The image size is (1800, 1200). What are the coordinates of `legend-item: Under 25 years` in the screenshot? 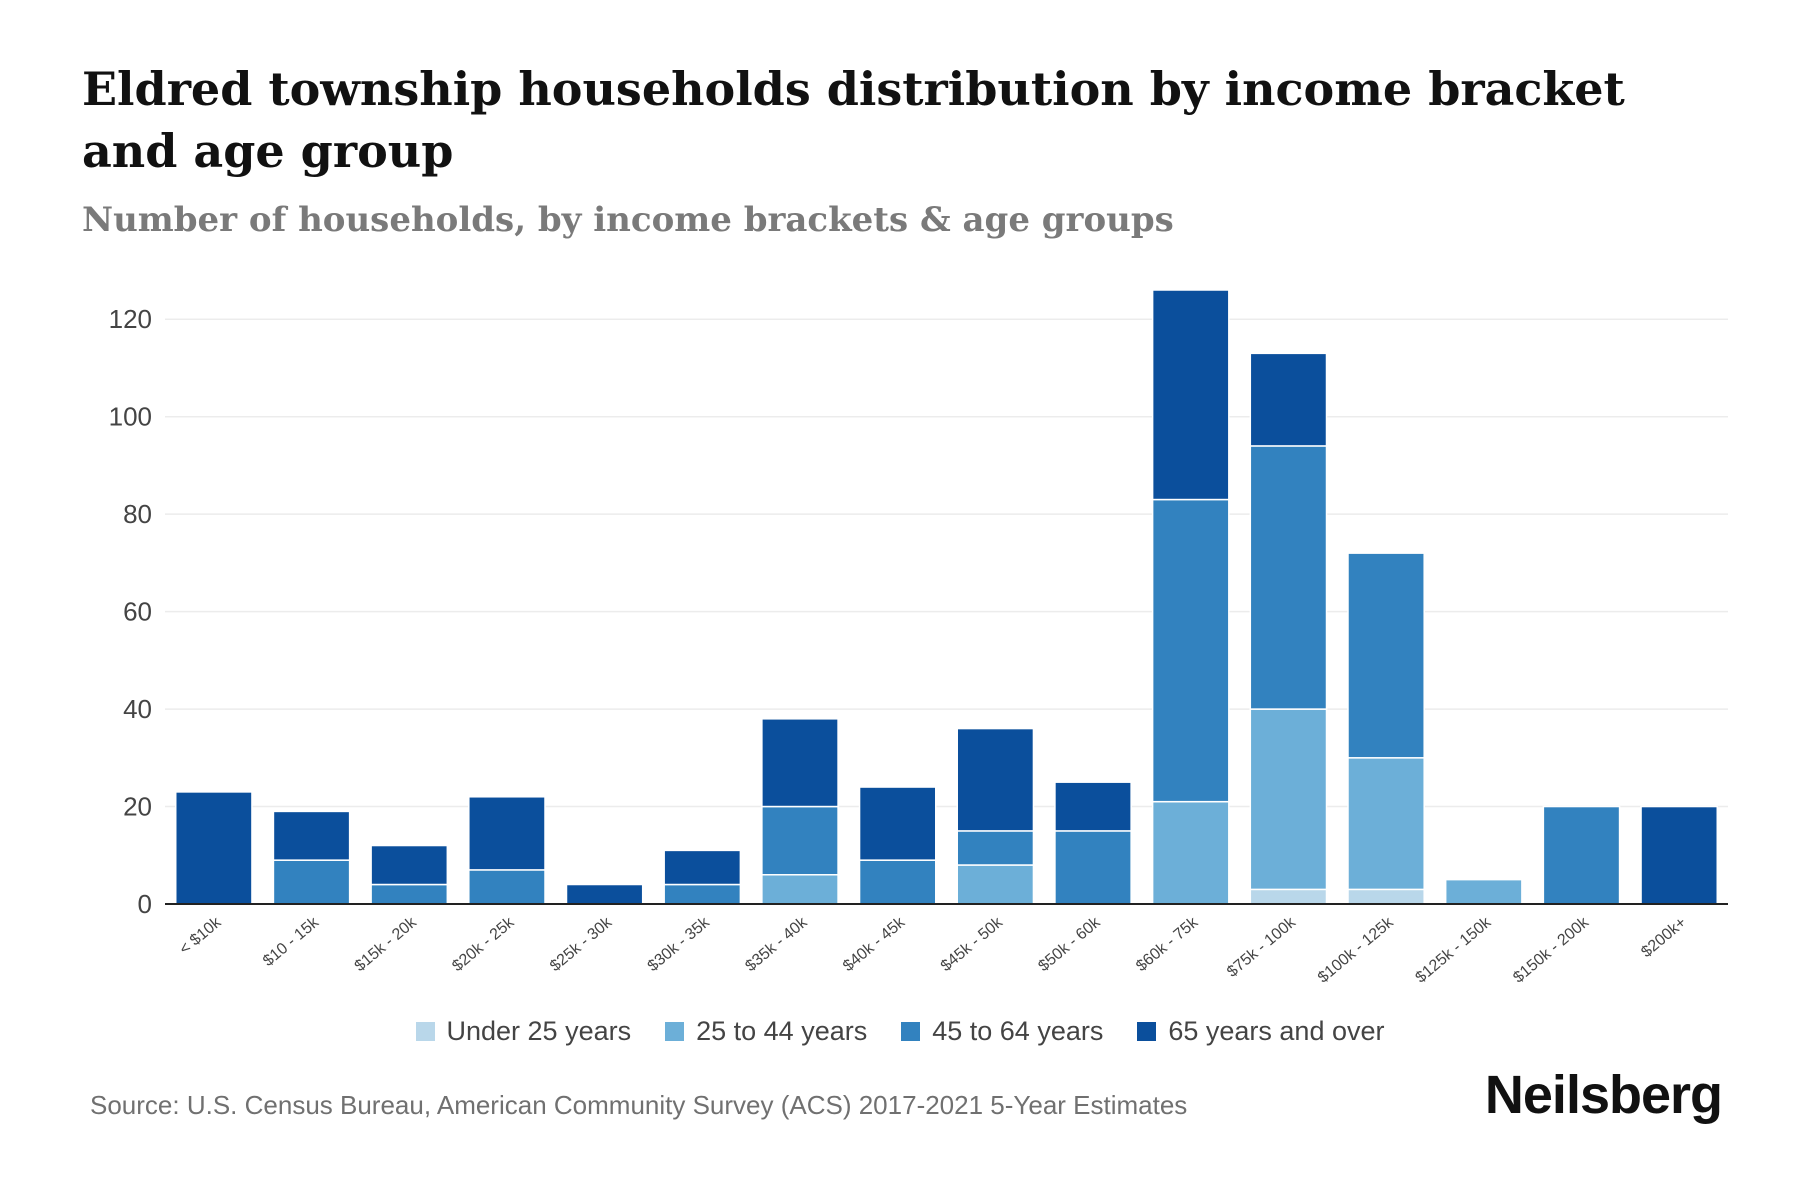 It's located at (523, 1031).